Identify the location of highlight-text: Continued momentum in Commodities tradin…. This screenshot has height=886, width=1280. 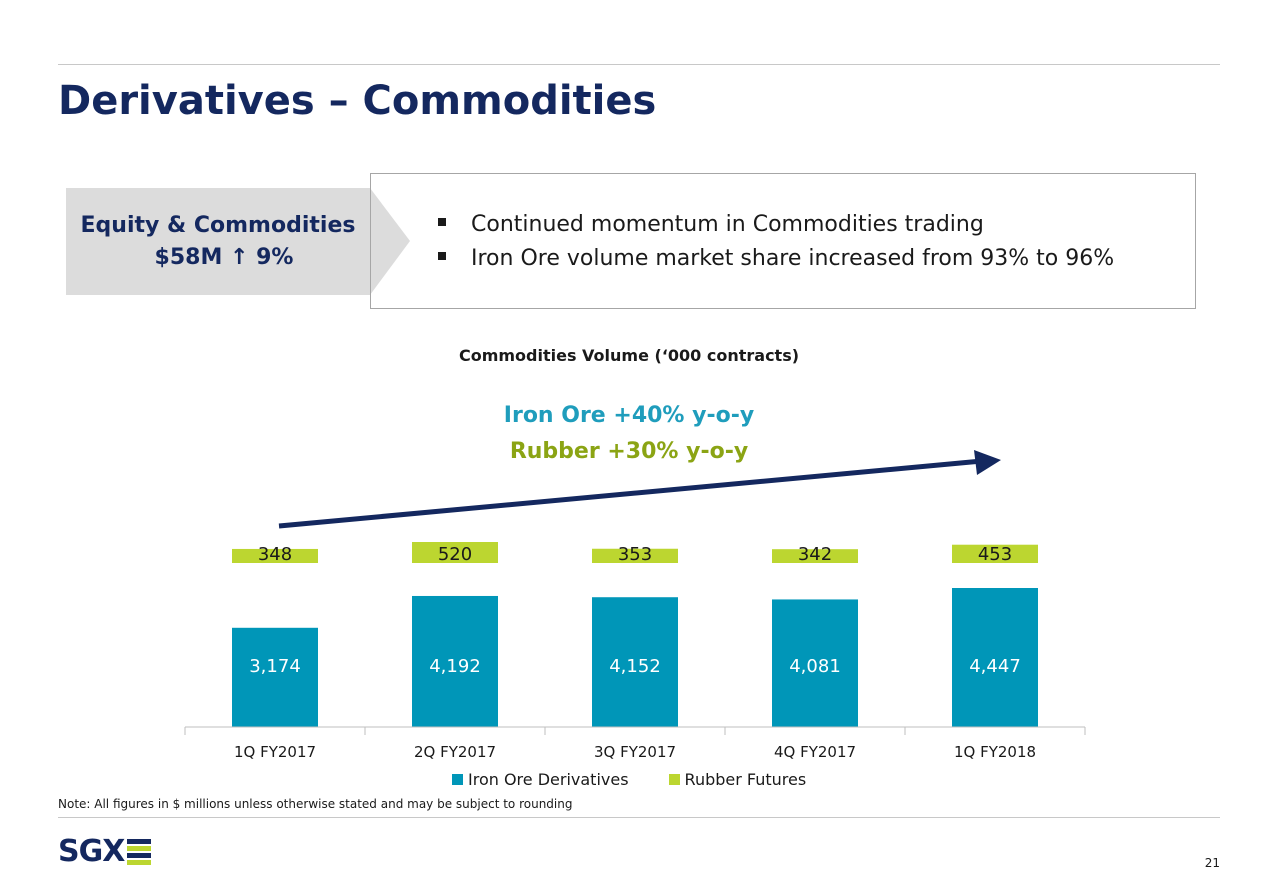
(727, 224).